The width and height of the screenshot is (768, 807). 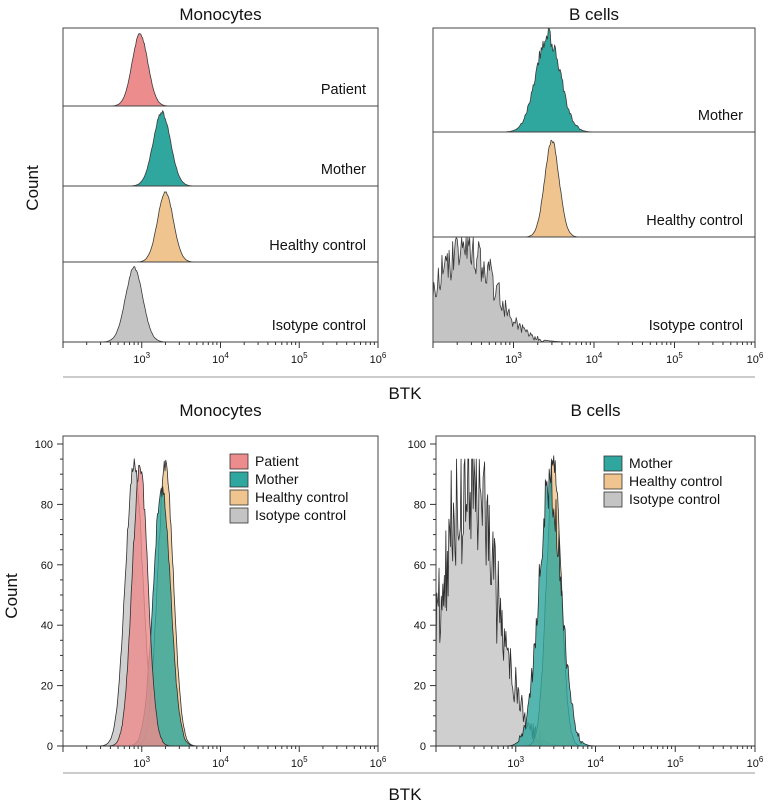 I want to click on bottom-x-axis-label: BTK, so click(x=405, y=794).